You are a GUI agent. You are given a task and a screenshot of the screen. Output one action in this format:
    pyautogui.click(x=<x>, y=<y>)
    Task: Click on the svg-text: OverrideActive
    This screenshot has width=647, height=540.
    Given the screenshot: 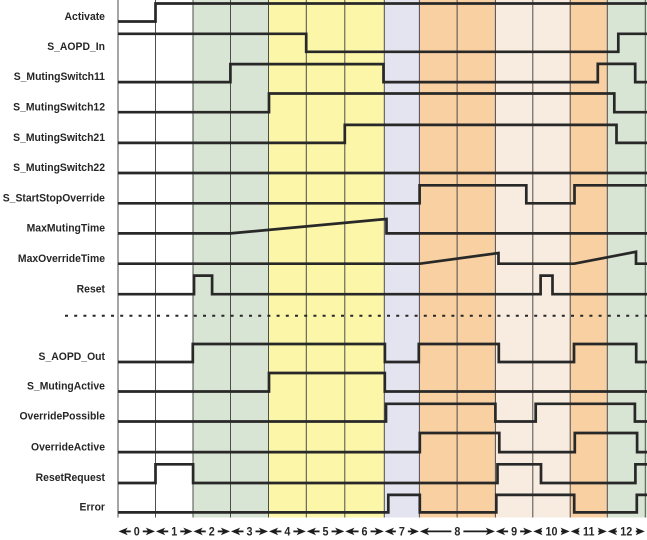 What is the action you would take?
    pyautogui.click(x=68, y=447)
    